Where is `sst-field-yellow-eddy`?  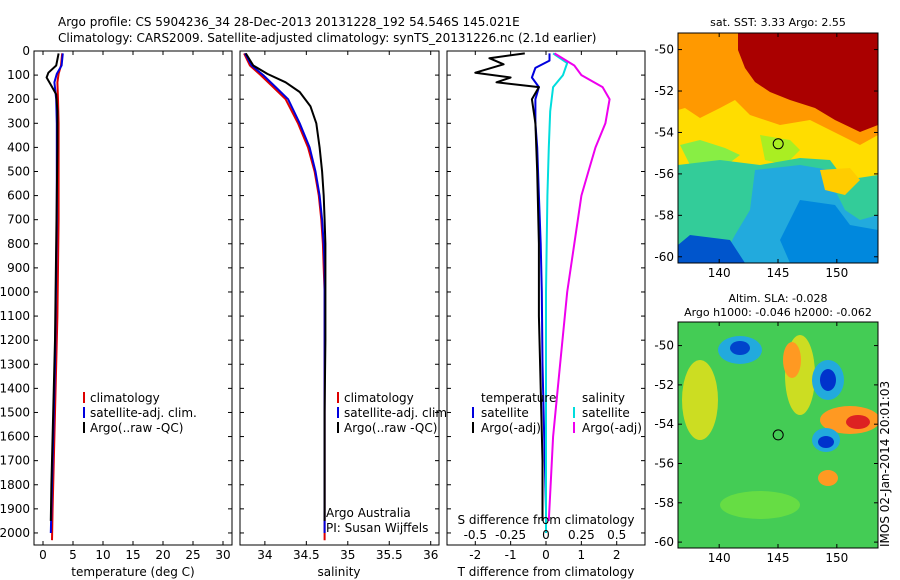
sst-field-yellow-eddy is located at coordinates (840, 181).